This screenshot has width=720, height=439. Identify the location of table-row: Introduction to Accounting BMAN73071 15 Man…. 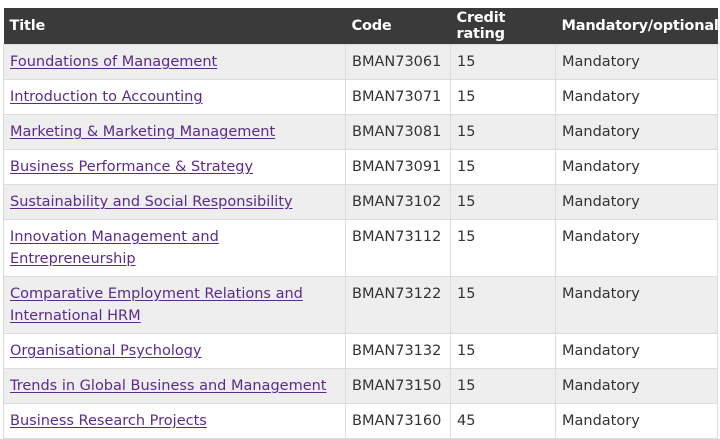
(360, 97).